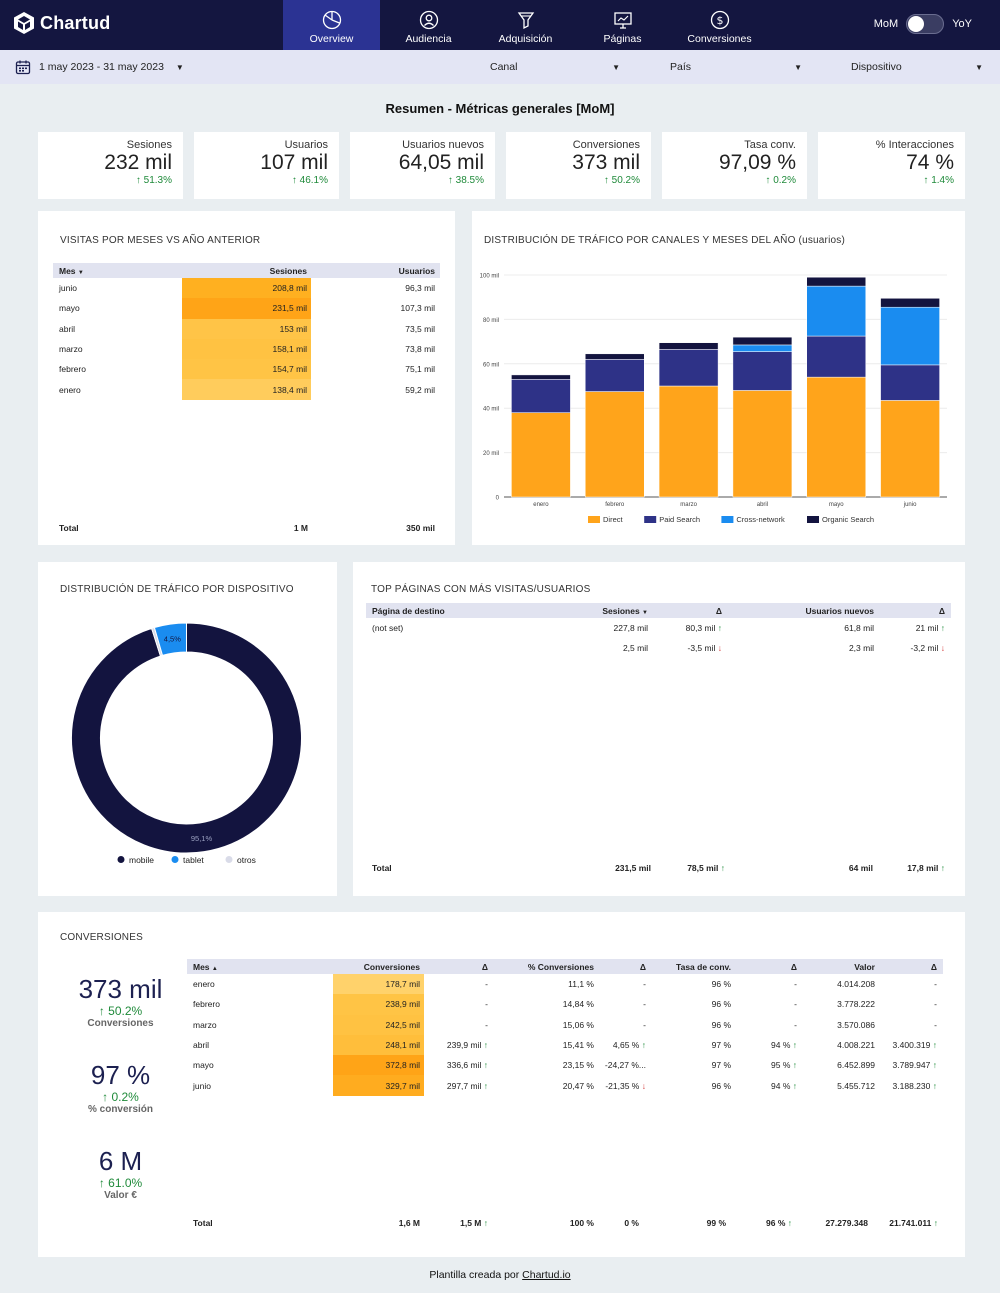 The width and height of the screenshot is (1000, 1293). What do you see at coordinates (624, 966) in the screenshot?
I see `col-header-delta-2: Δ` at bounding box center [624, 966].